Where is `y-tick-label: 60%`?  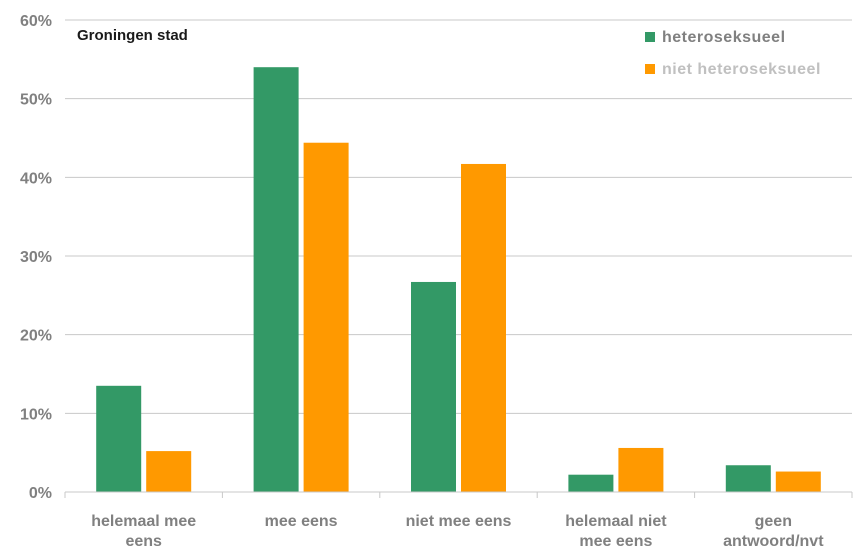
y-tick-label: 60% is located at coordinates (36, 21).